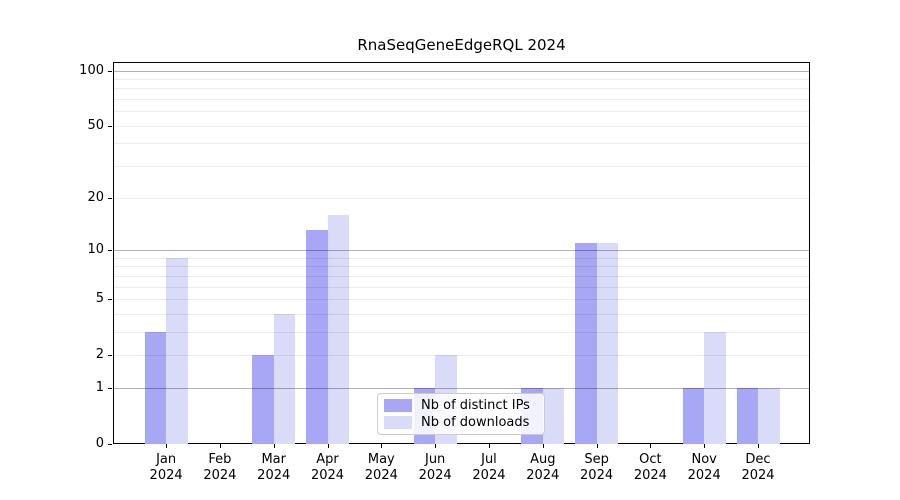  What do you see at coordinates (747, 415) in the screenshot?
I see `bar-nb-of-distinct-ips-dec` at bounding box center [747, 415].